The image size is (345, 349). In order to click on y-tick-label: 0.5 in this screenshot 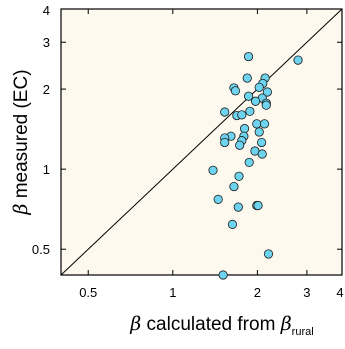, I will do `click(41, 249)`.